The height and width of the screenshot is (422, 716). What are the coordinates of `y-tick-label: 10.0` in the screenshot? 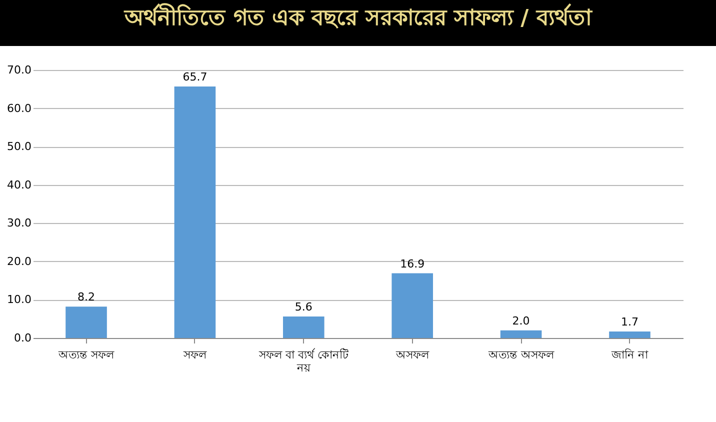 It's located at (19, 299).